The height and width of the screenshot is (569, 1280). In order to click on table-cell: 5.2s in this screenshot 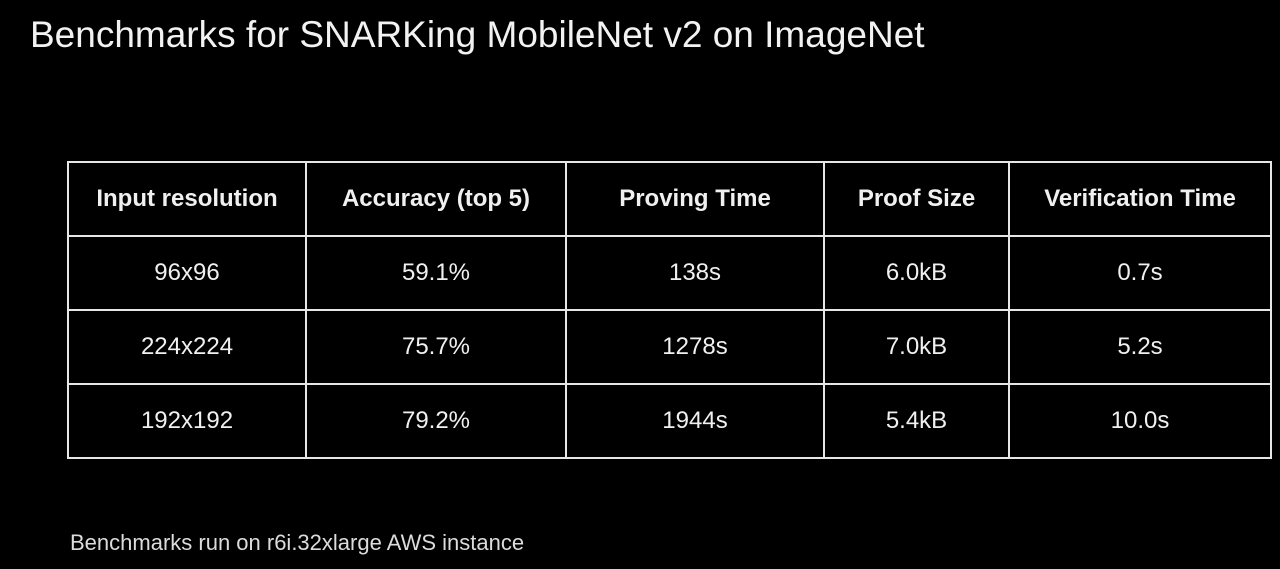, I will do `click(1140, 347)`.